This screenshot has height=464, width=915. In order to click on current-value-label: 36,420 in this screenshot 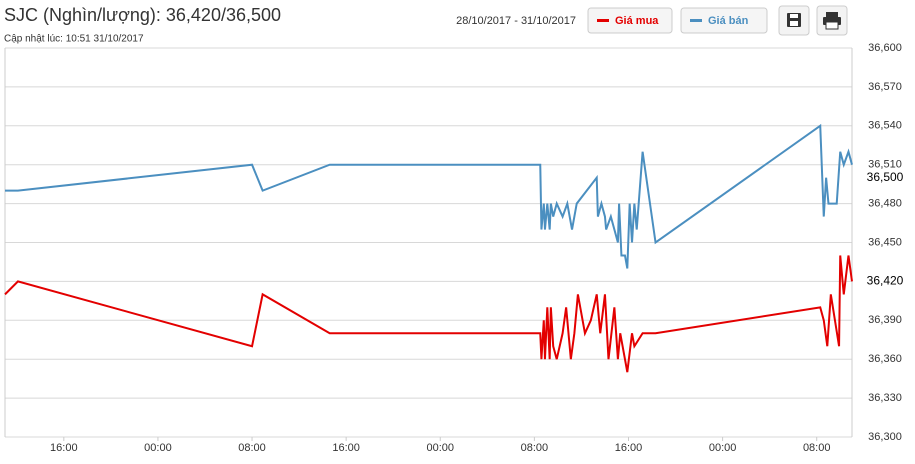, I will do `click(885, 281)`.